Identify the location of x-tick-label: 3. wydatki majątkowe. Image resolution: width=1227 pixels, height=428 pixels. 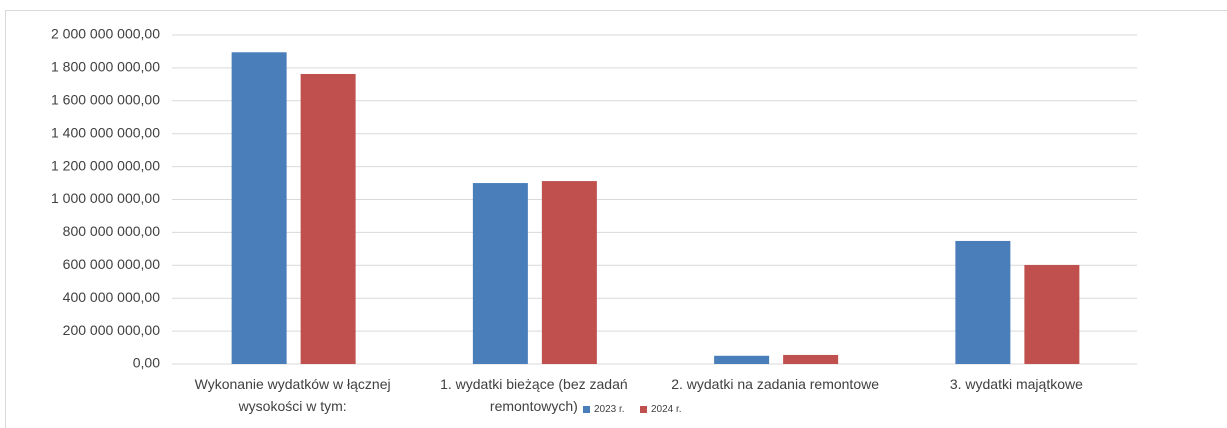
(1016, 384).